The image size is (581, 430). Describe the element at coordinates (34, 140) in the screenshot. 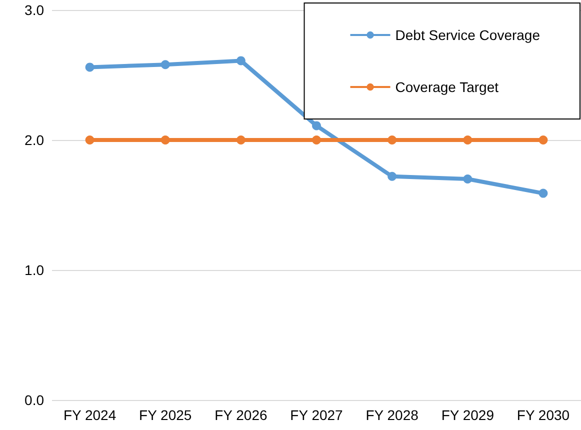

I see `y-tick-label: 2.0` at that location.